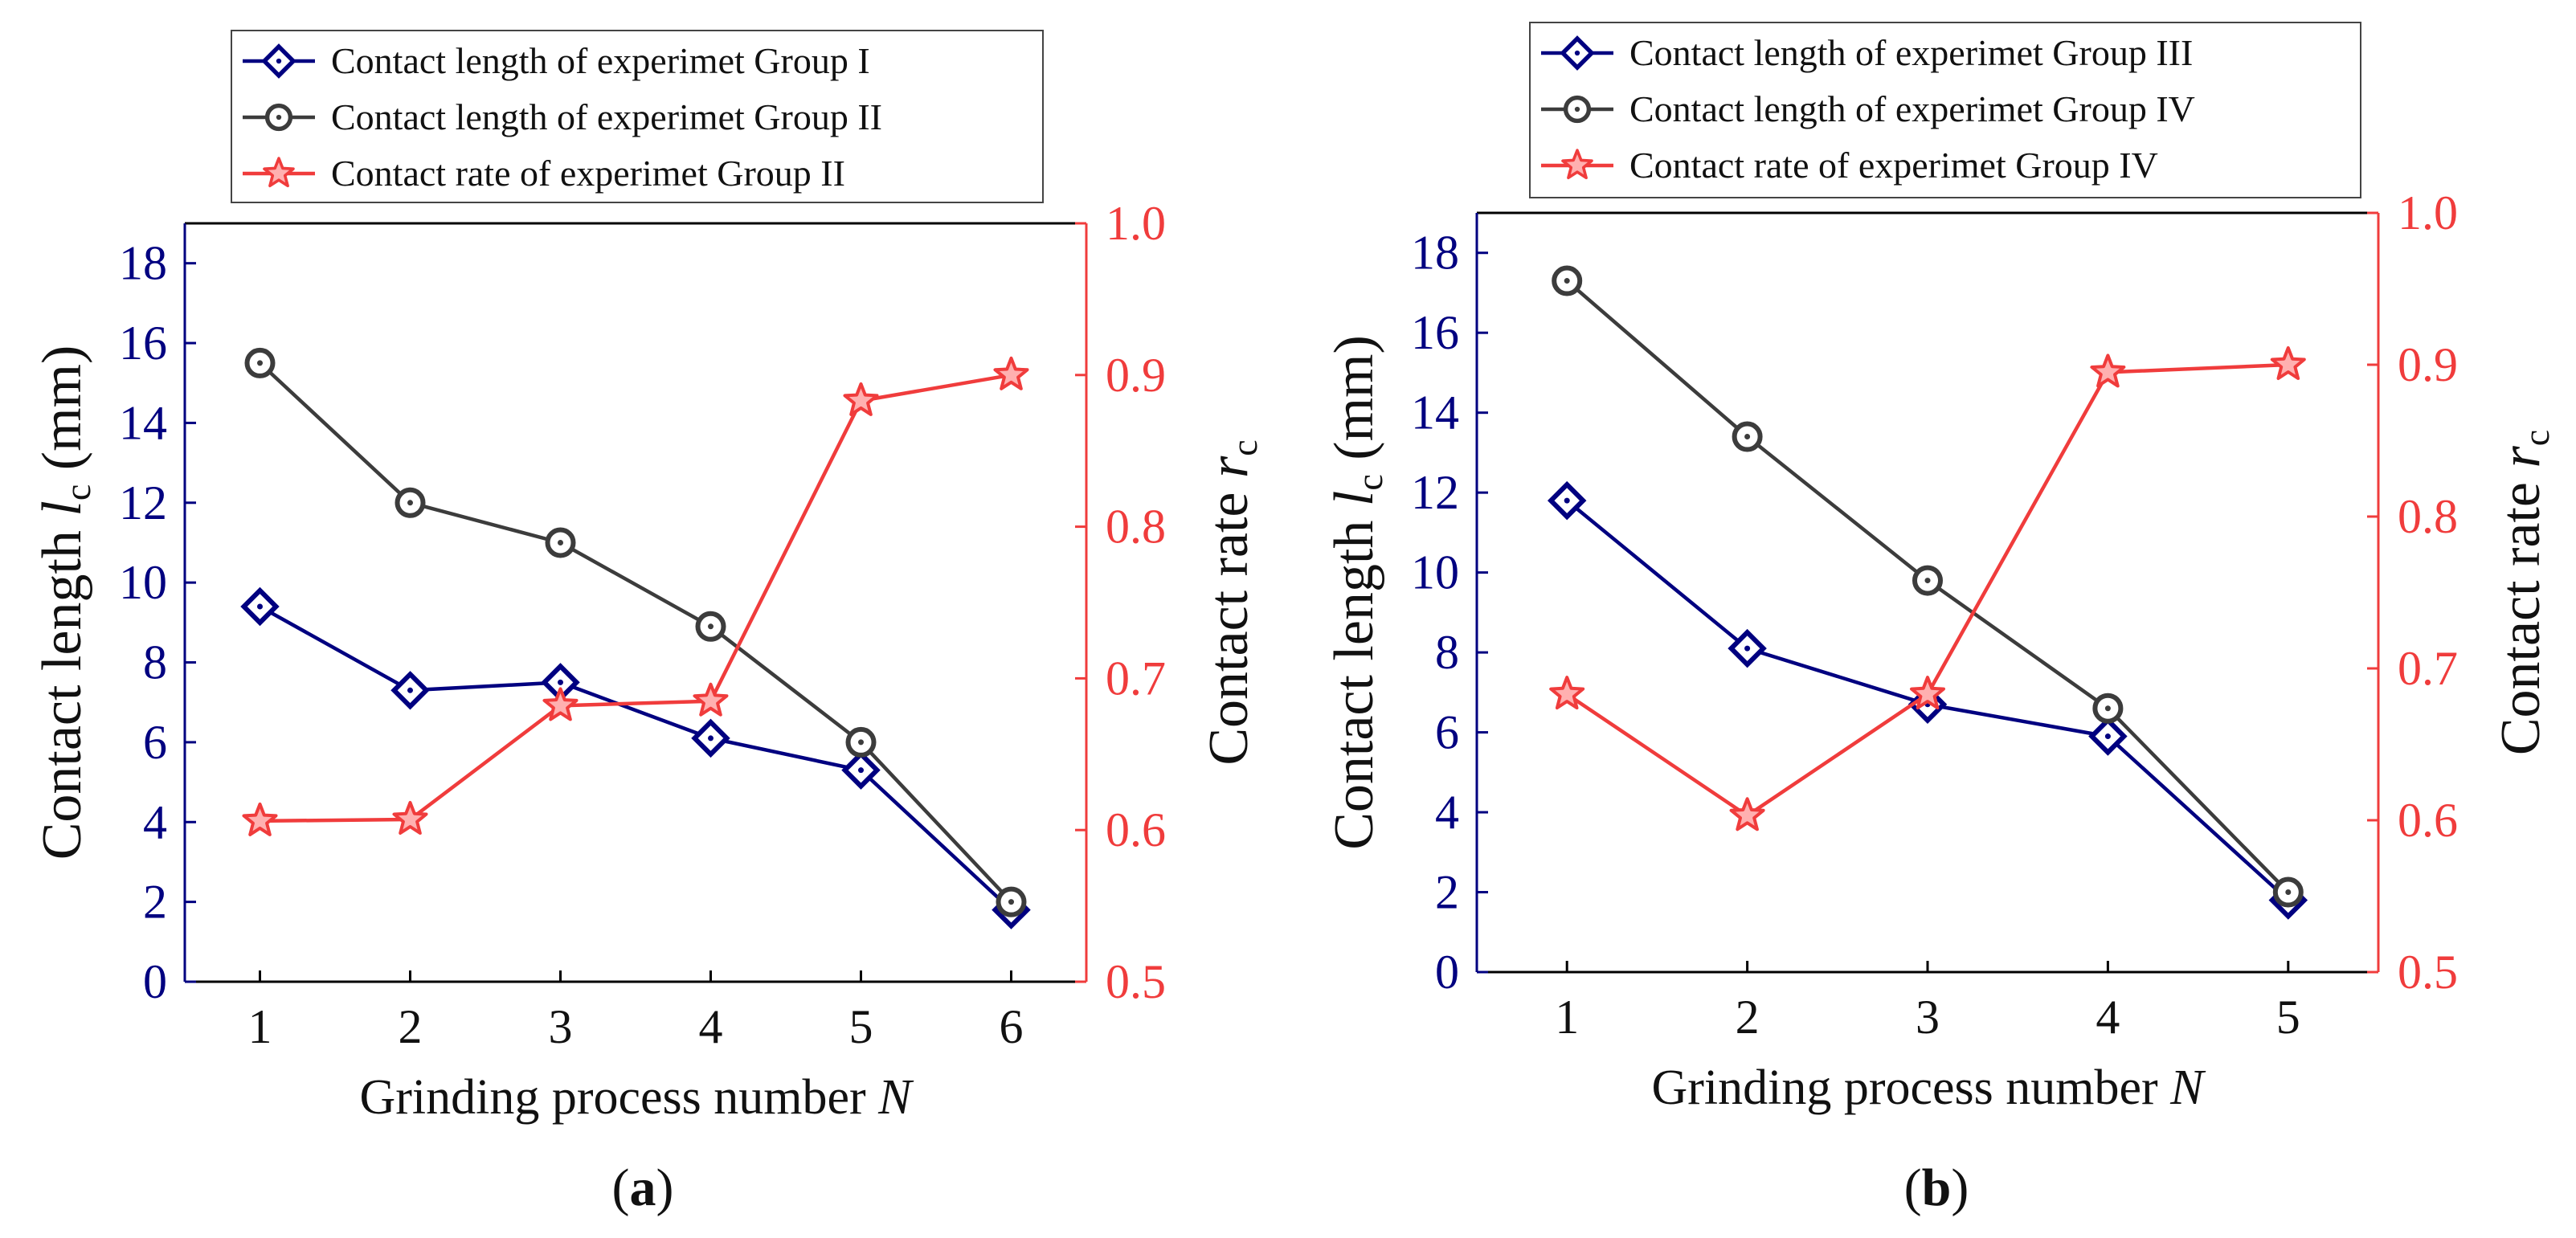 The image size is (2576, 1238). I want to click on x-tick-label: 1, so click(1567, 1017).